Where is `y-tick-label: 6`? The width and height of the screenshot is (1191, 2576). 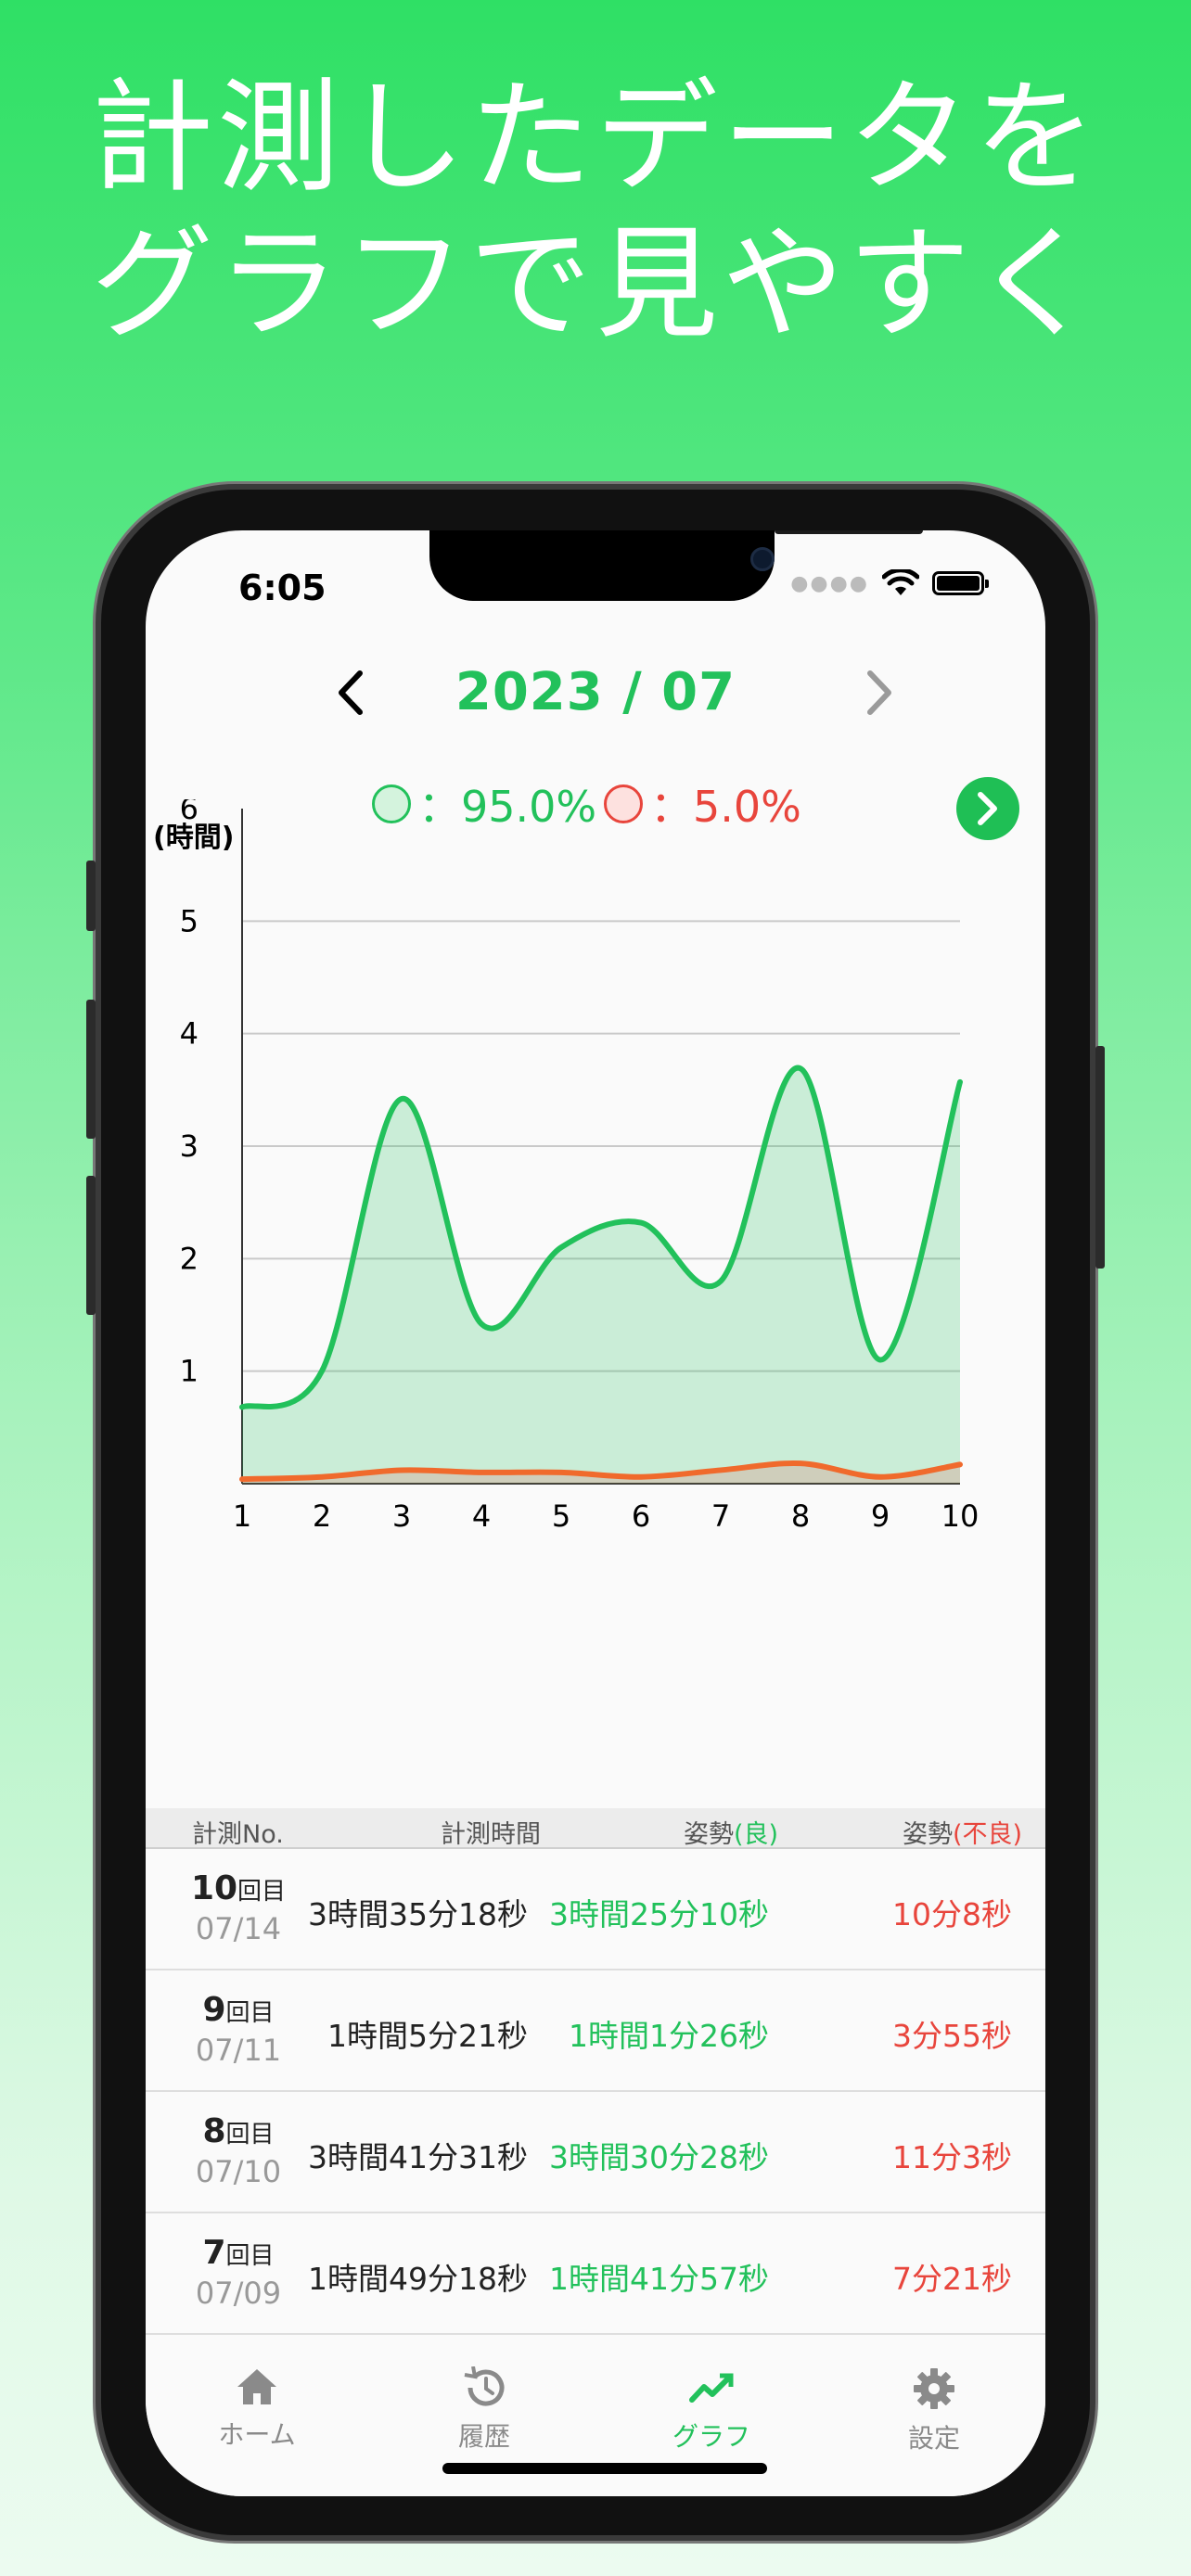
y-tick-label: 6 is located at coordinates (189, 813).